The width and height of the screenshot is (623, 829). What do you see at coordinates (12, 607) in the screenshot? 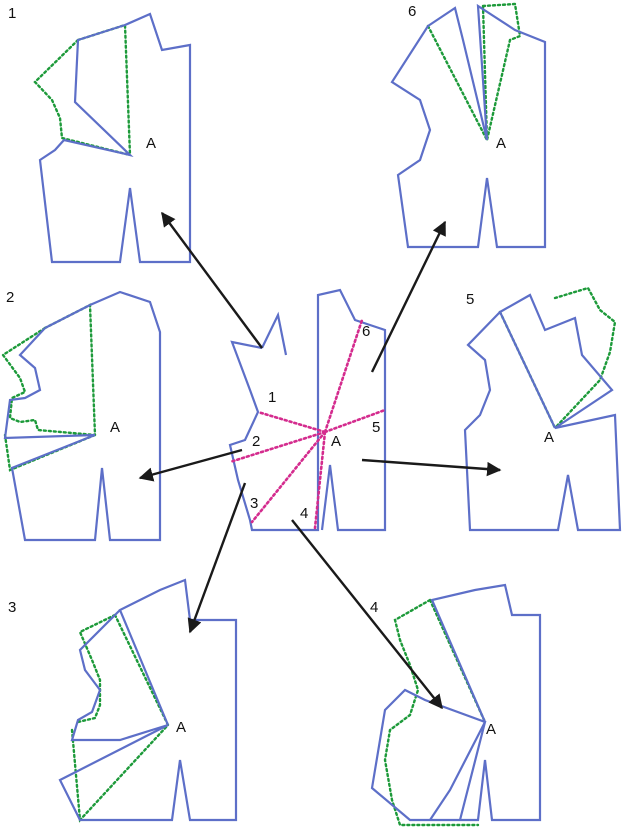
I see `panel-3-number: 3` at bounding box center [12, 607].